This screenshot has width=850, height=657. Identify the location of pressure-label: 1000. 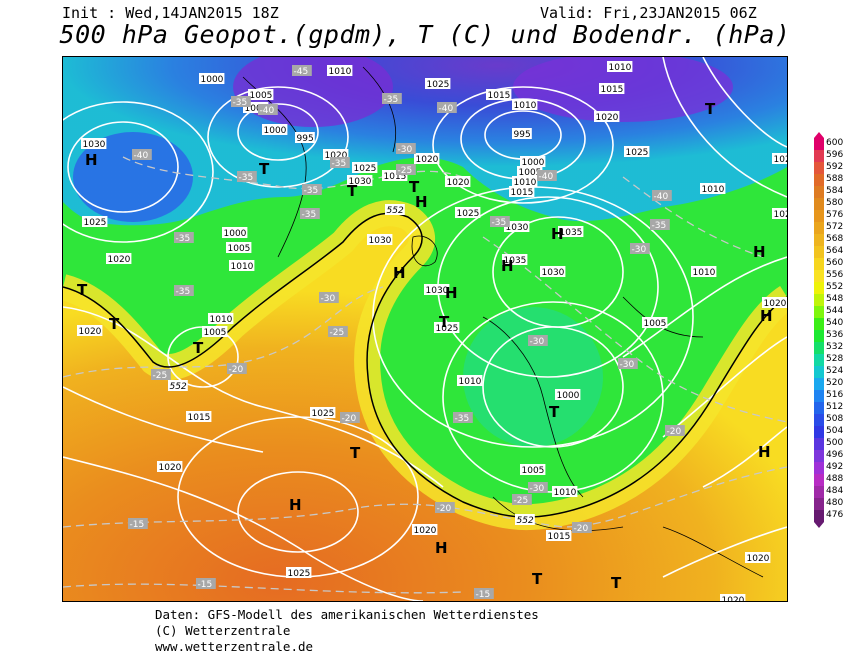
(235, 234).